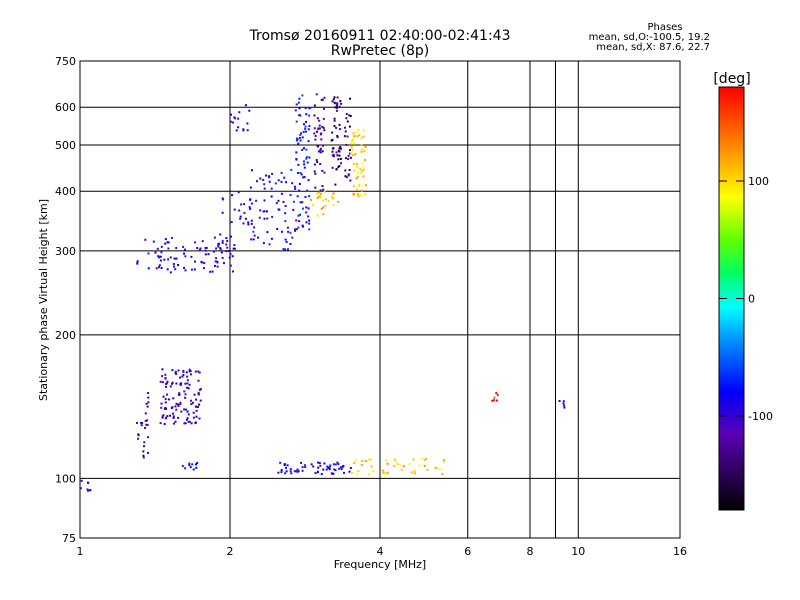  I want to click on chart-title: Tromsø 20160911 02:40:00-02:41:43, so click(380, 36).